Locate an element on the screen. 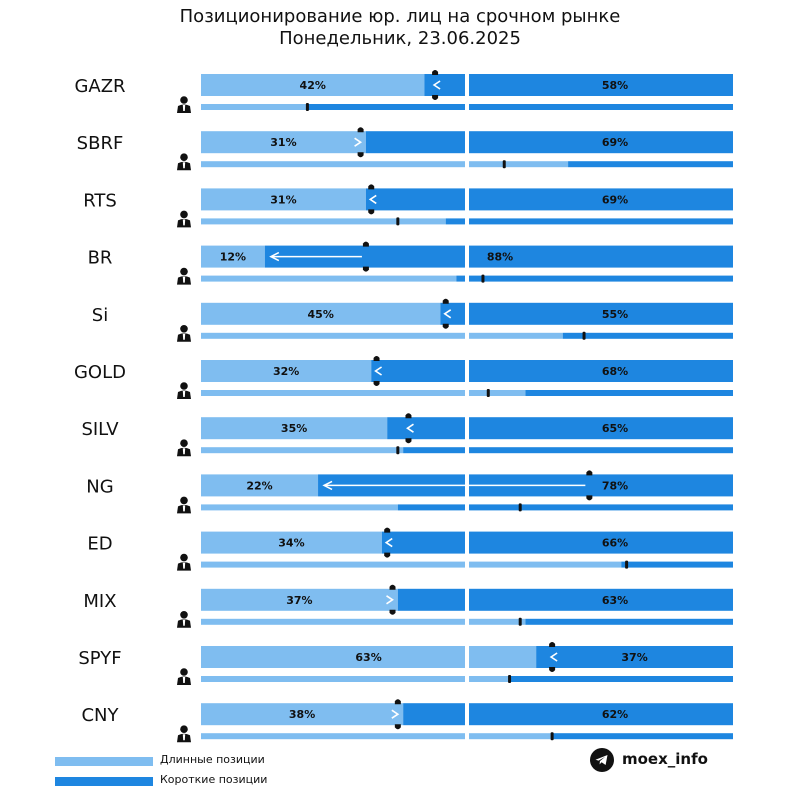 Image resolution: width=800 pixels, height=800 pixels. ticker-label: ED is located at coordinates (99, 544).